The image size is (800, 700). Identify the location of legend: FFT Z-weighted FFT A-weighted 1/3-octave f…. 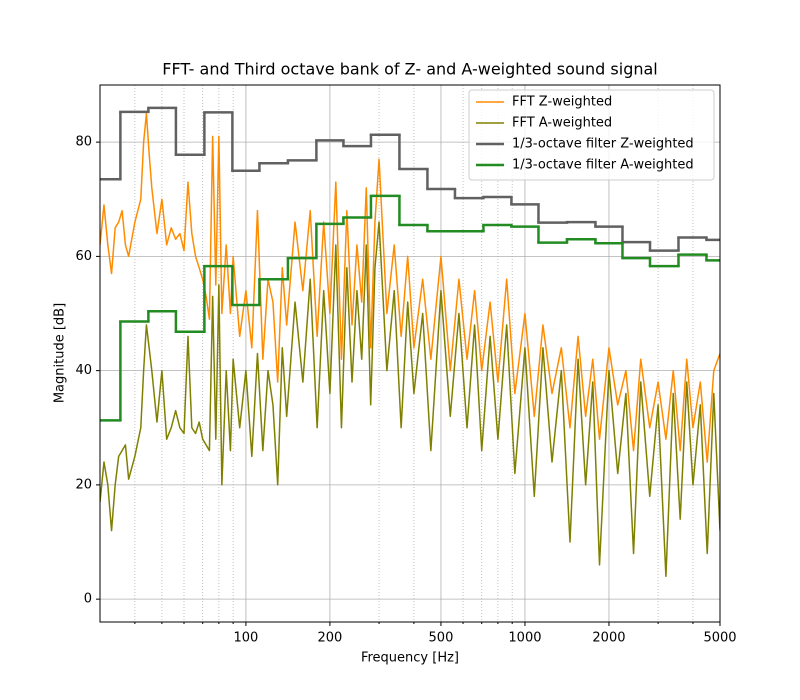
(591, 135).